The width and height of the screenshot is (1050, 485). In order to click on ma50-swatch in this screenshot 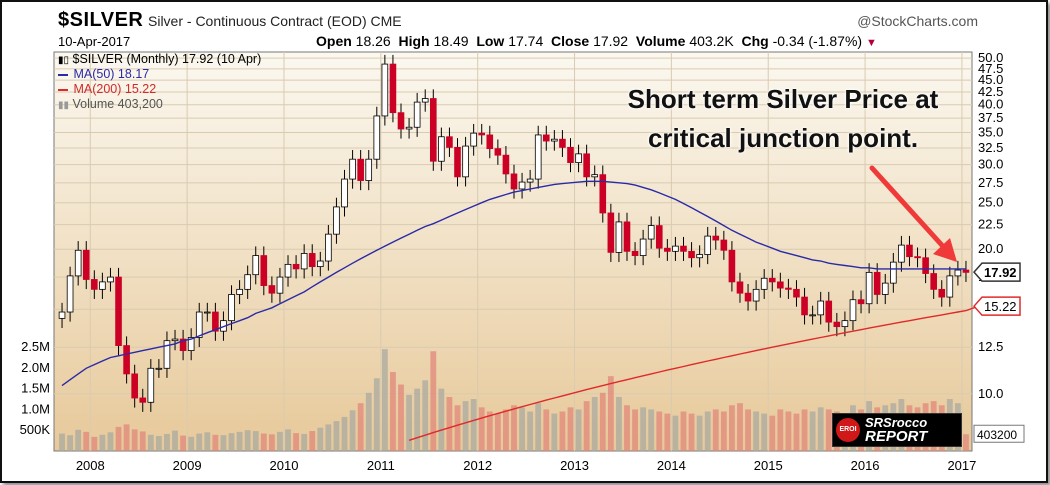, I will do `click(63, 74)`.